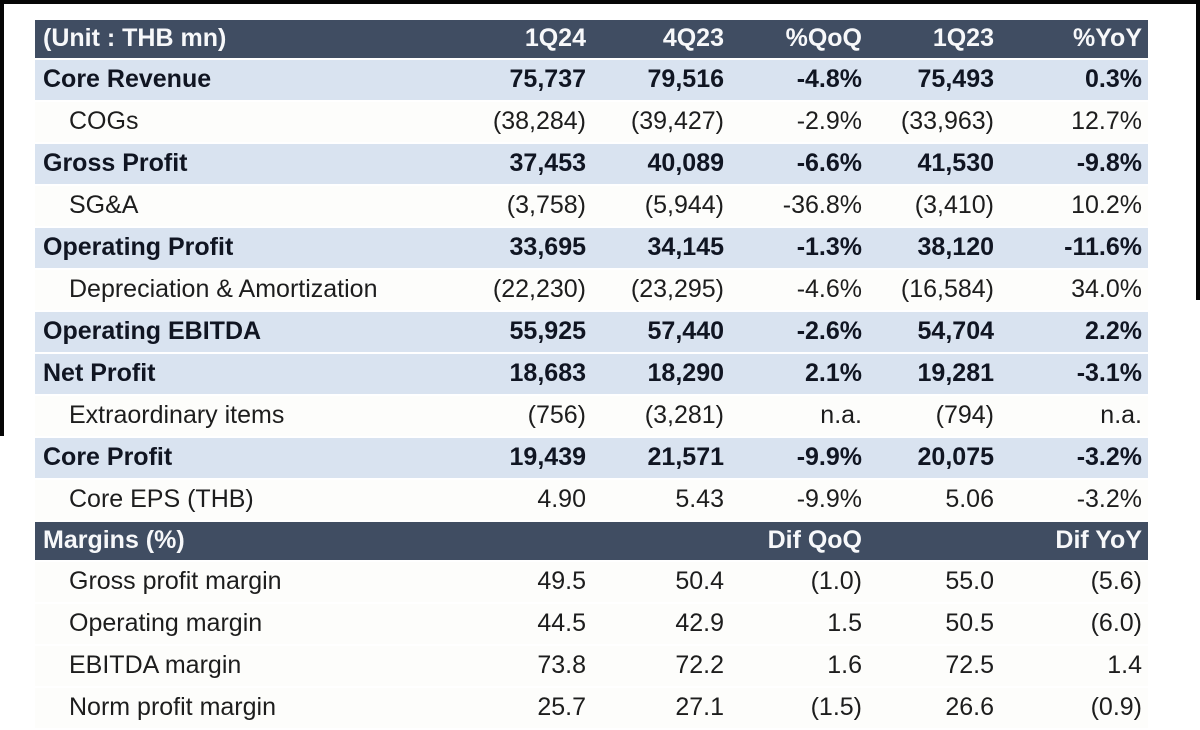  What do you see at coordinates (1113, 79) in the screenshot?
I see `cell-value: 0.3%` at bounding box center [1113, 79].